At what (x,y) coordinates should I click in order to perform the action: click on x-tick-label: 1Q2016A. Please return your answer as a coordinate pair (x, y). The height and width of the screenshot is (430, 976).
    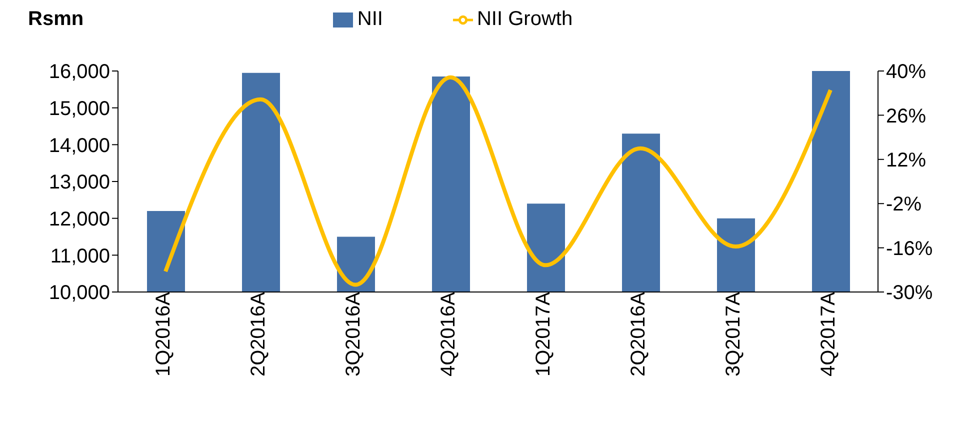
    Looking at the image, I should click on (163, 334).